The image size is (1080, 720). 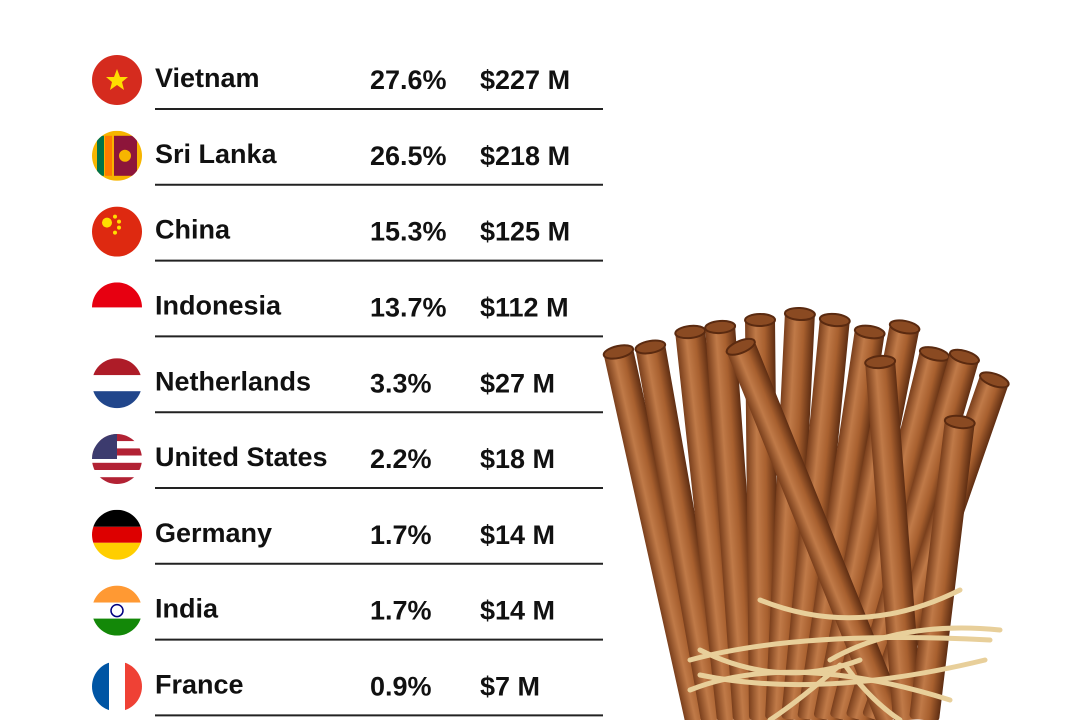 I want to click on value: $112 M, so click(x=524, y=308).